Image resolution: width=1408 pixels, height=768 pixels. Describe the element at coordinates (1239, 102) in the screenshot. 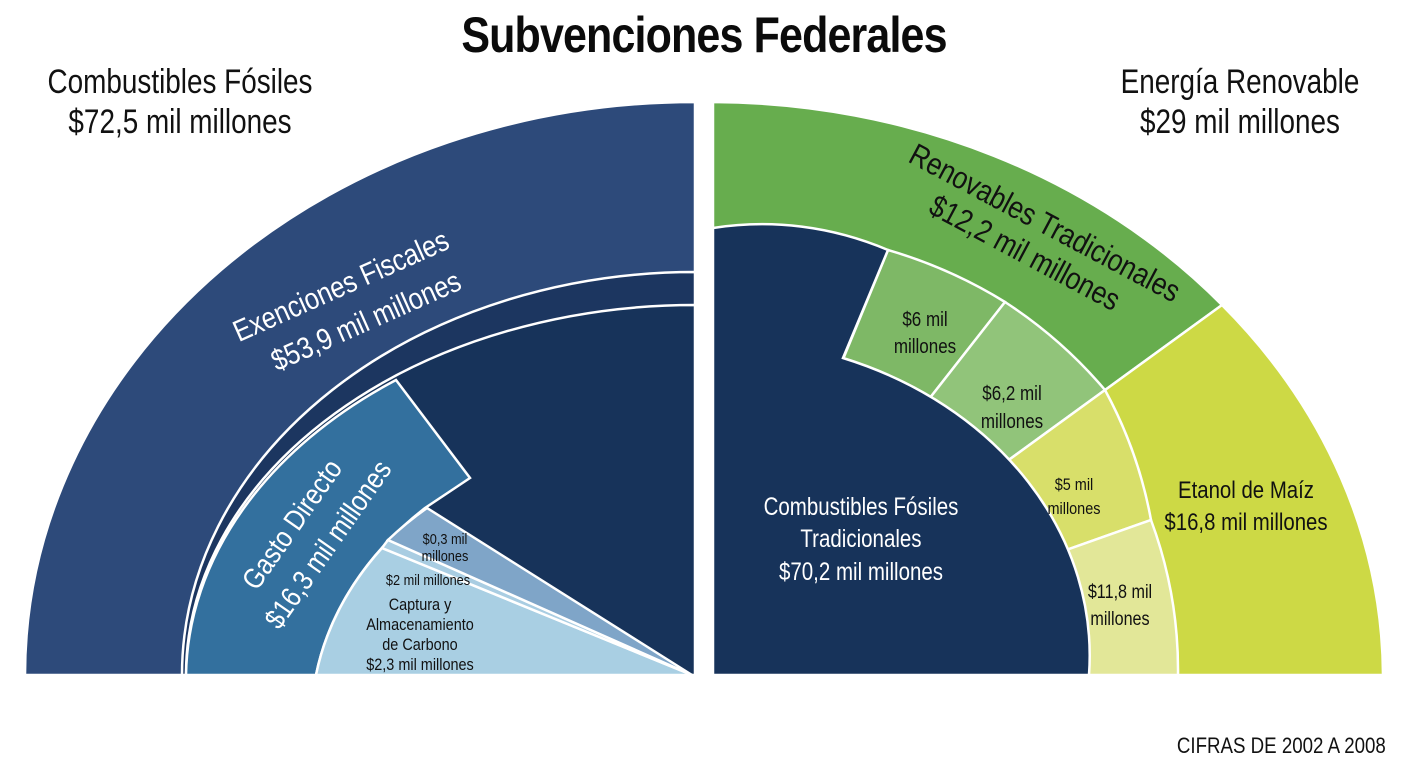

I see `renewable-energy-heading: Energía Renovable $29 mil millones` at that location.